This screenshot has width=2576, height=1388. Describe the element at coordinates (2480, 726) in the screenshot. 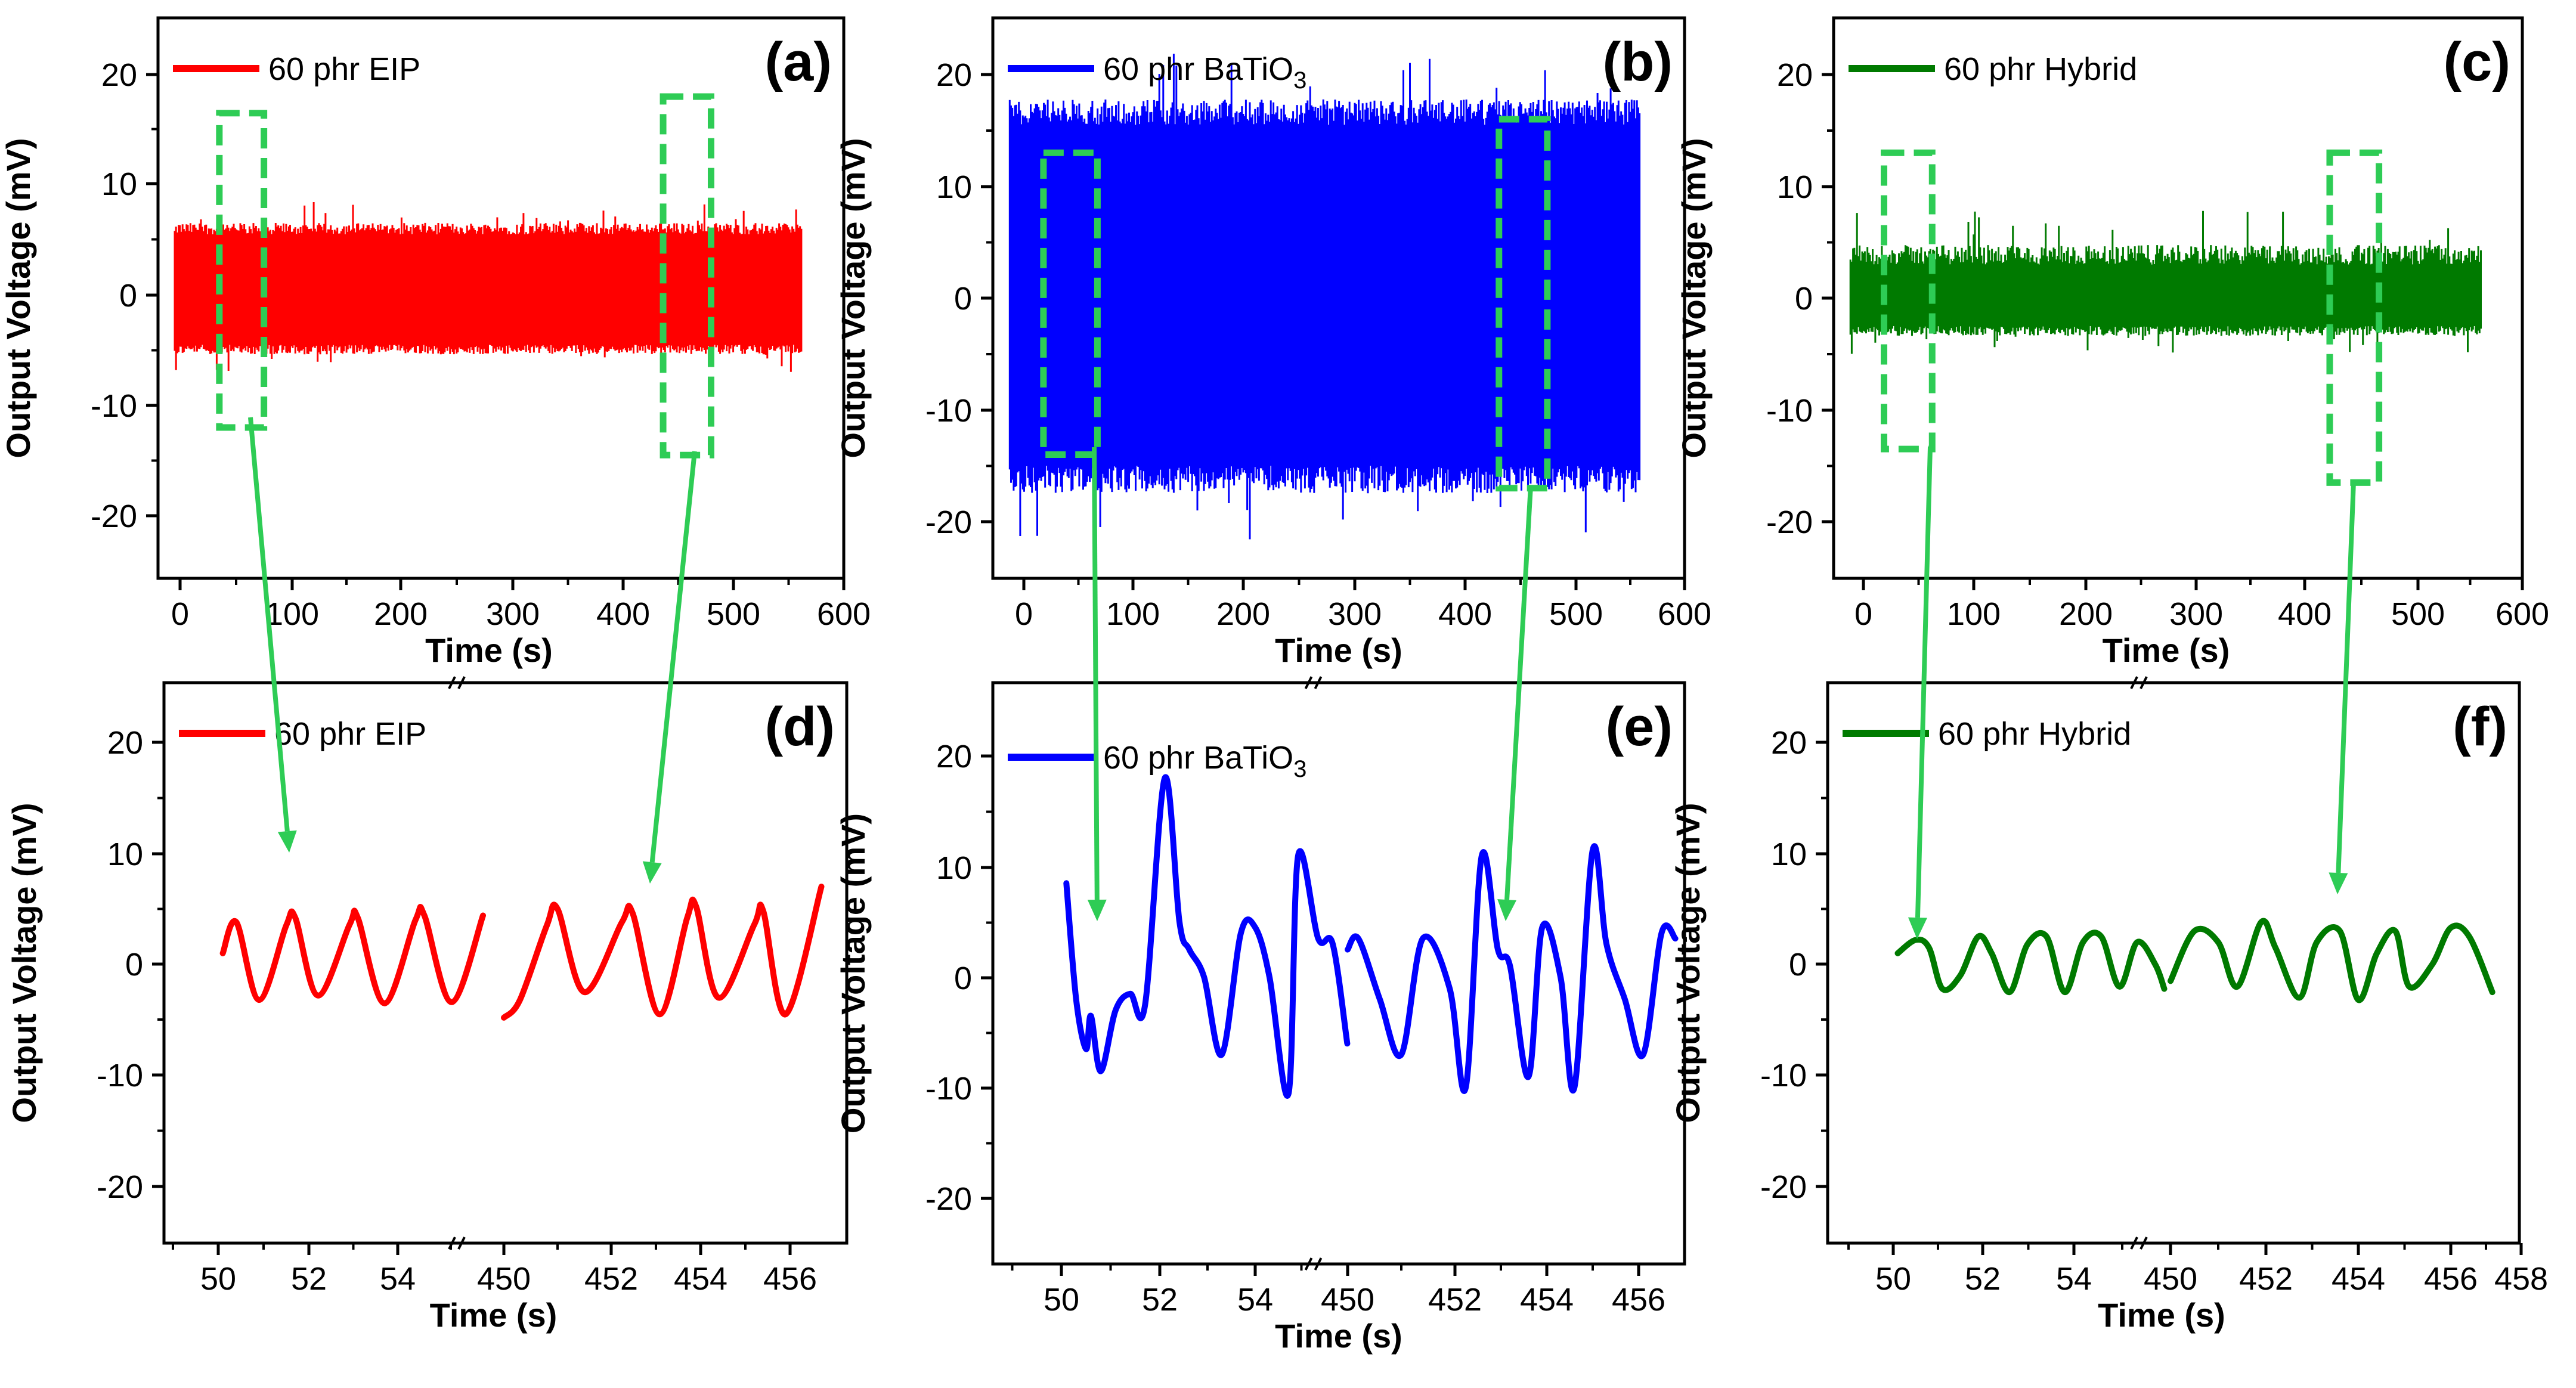

I see `panel-label: (f)` at that location.